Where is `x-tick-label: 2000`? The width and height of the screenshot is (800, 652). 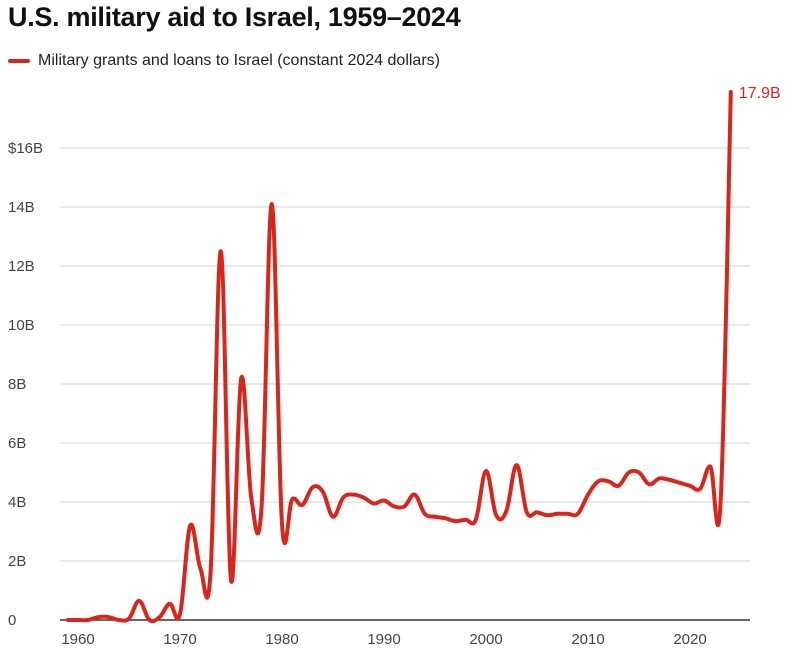
x-tick-label: 2000 is located at coordinates (485, 639).